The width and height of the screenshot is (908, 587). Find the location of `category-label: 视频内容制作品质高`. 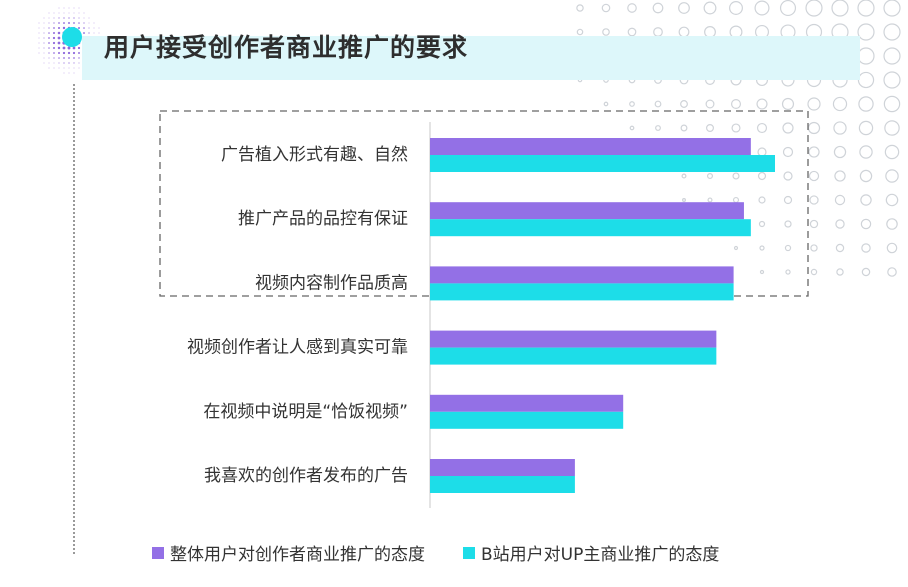

category-label: 视频内容制作品质高 is located at coordinates (331, 283).